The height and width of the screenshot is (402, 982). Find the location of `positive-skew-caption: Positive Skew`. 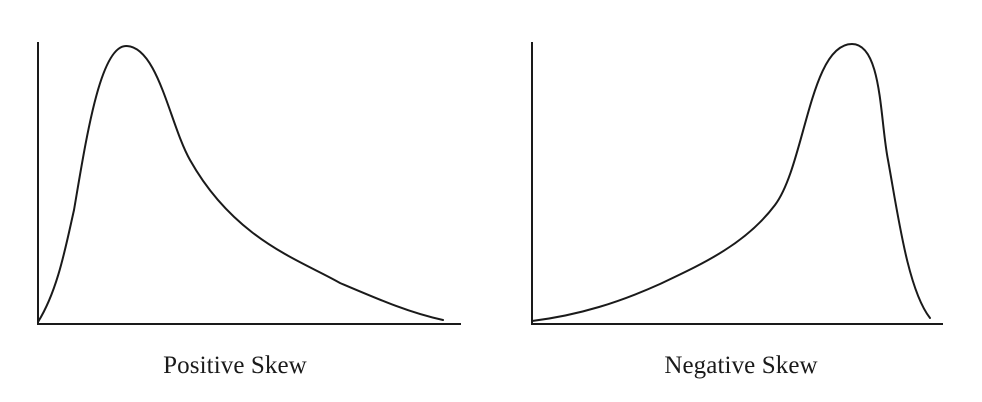

positive-skew-caption: Positive Skew is located at coordinates (235, 365).